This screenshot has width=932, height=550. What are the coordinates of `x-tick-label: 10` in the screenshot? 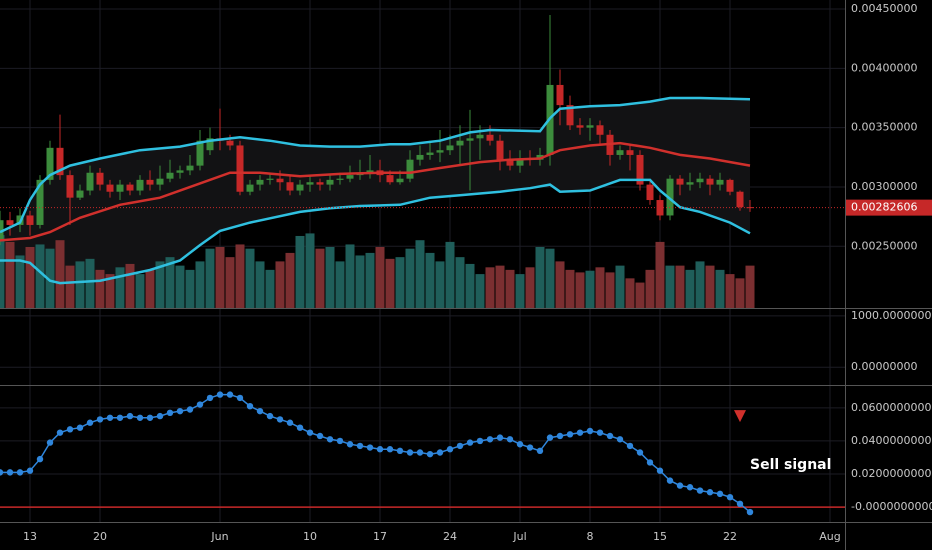 It's located at (310, 536).